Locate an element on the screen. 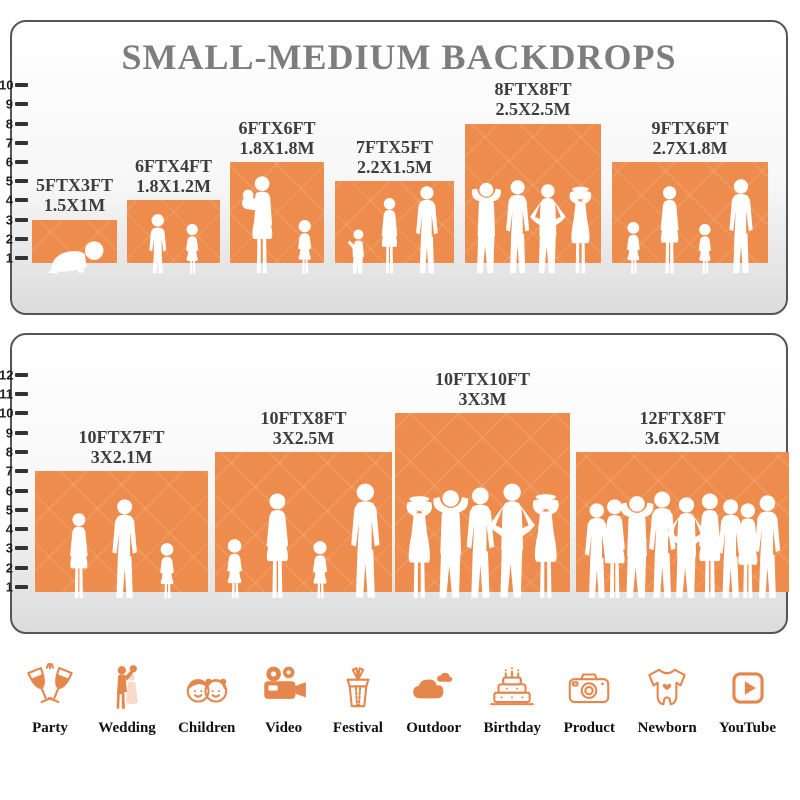 This screenshot has width=800, height=800. backdrop-size-label: 5FTX3FT 1.5X1M is located at coordinates (74, 197).